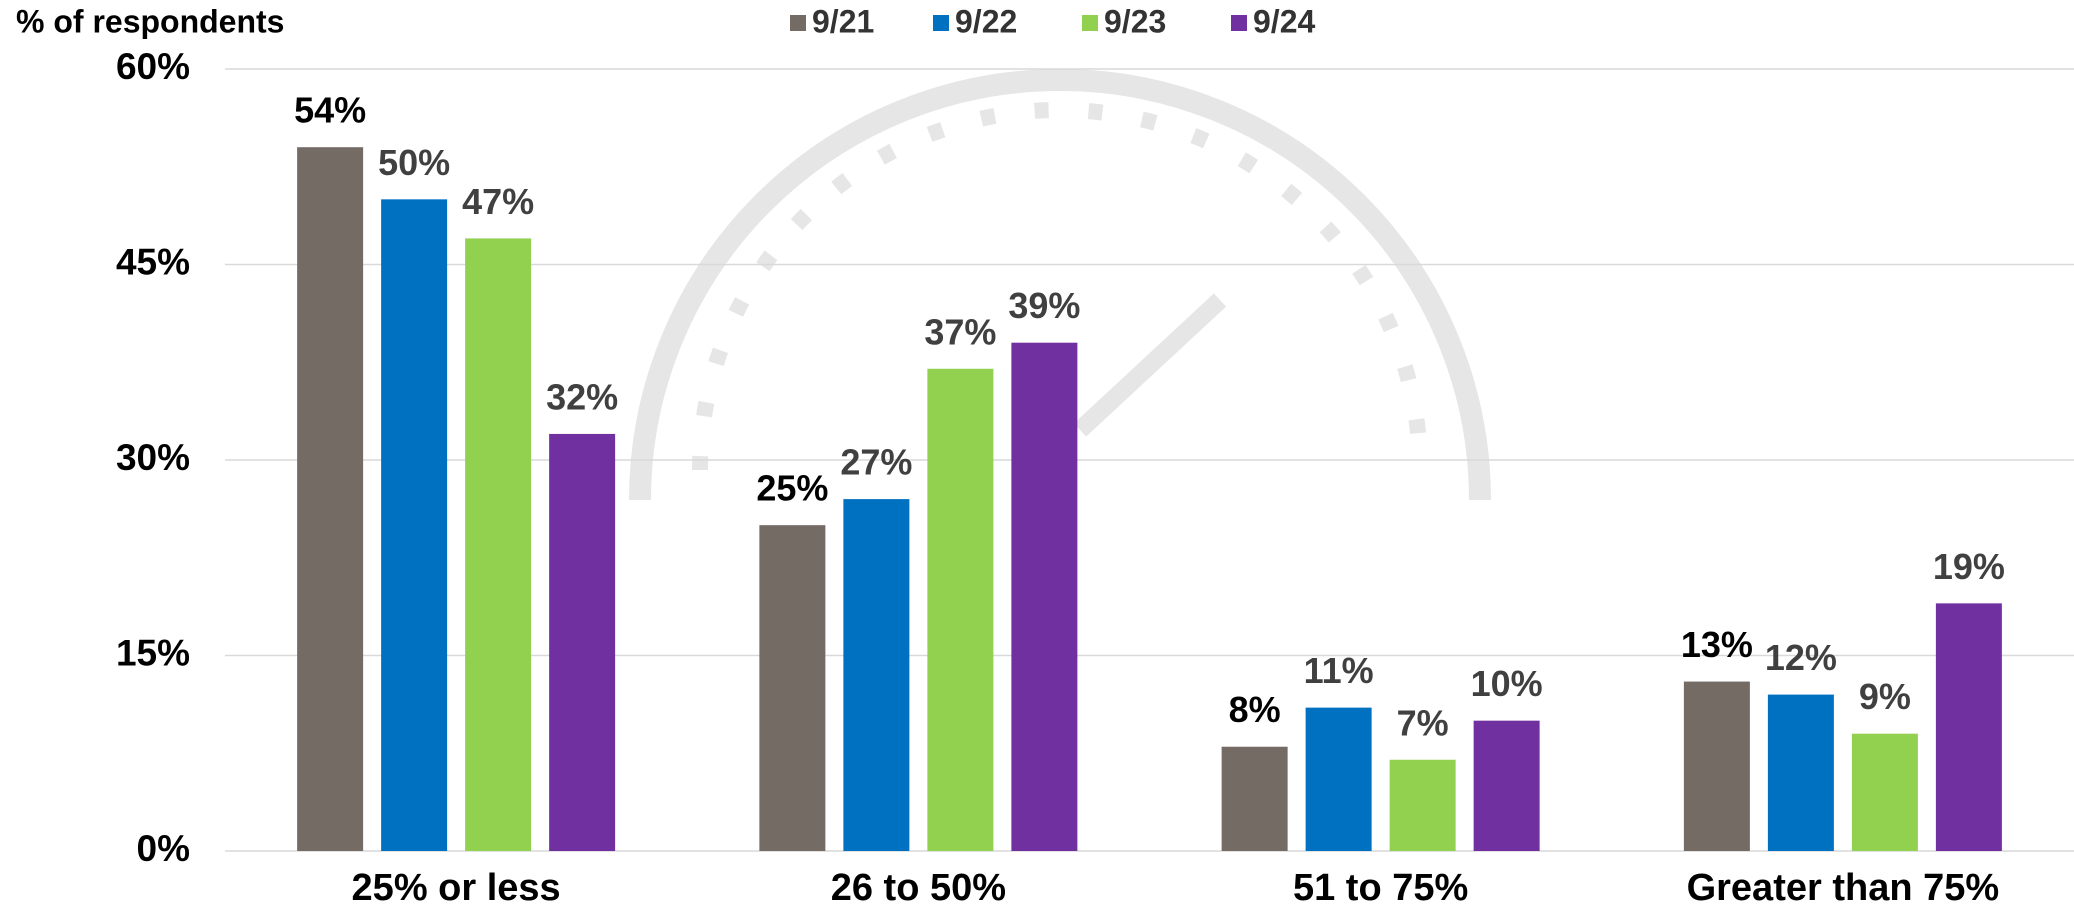  I want to click on data-label: 7%, so click(1423, 722).